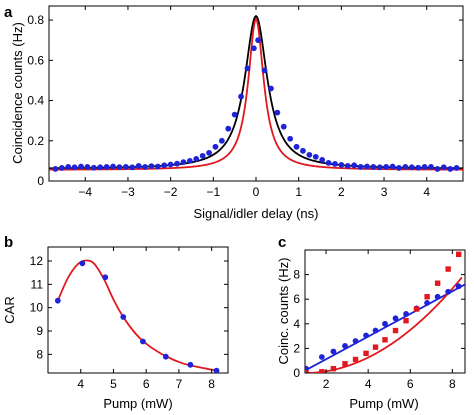 Image resolution: width=474 pixels, height=415 pixels. I want to click on panel-c-x-tick-label: 8, so click(452, 384).